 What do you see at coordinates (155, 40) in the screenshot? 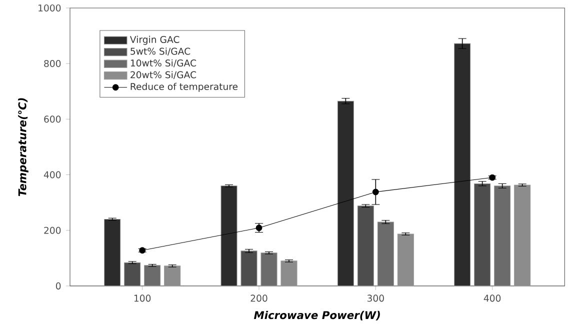
I see `legend-label: Virgin GAC` at bounding box center [155, 40].